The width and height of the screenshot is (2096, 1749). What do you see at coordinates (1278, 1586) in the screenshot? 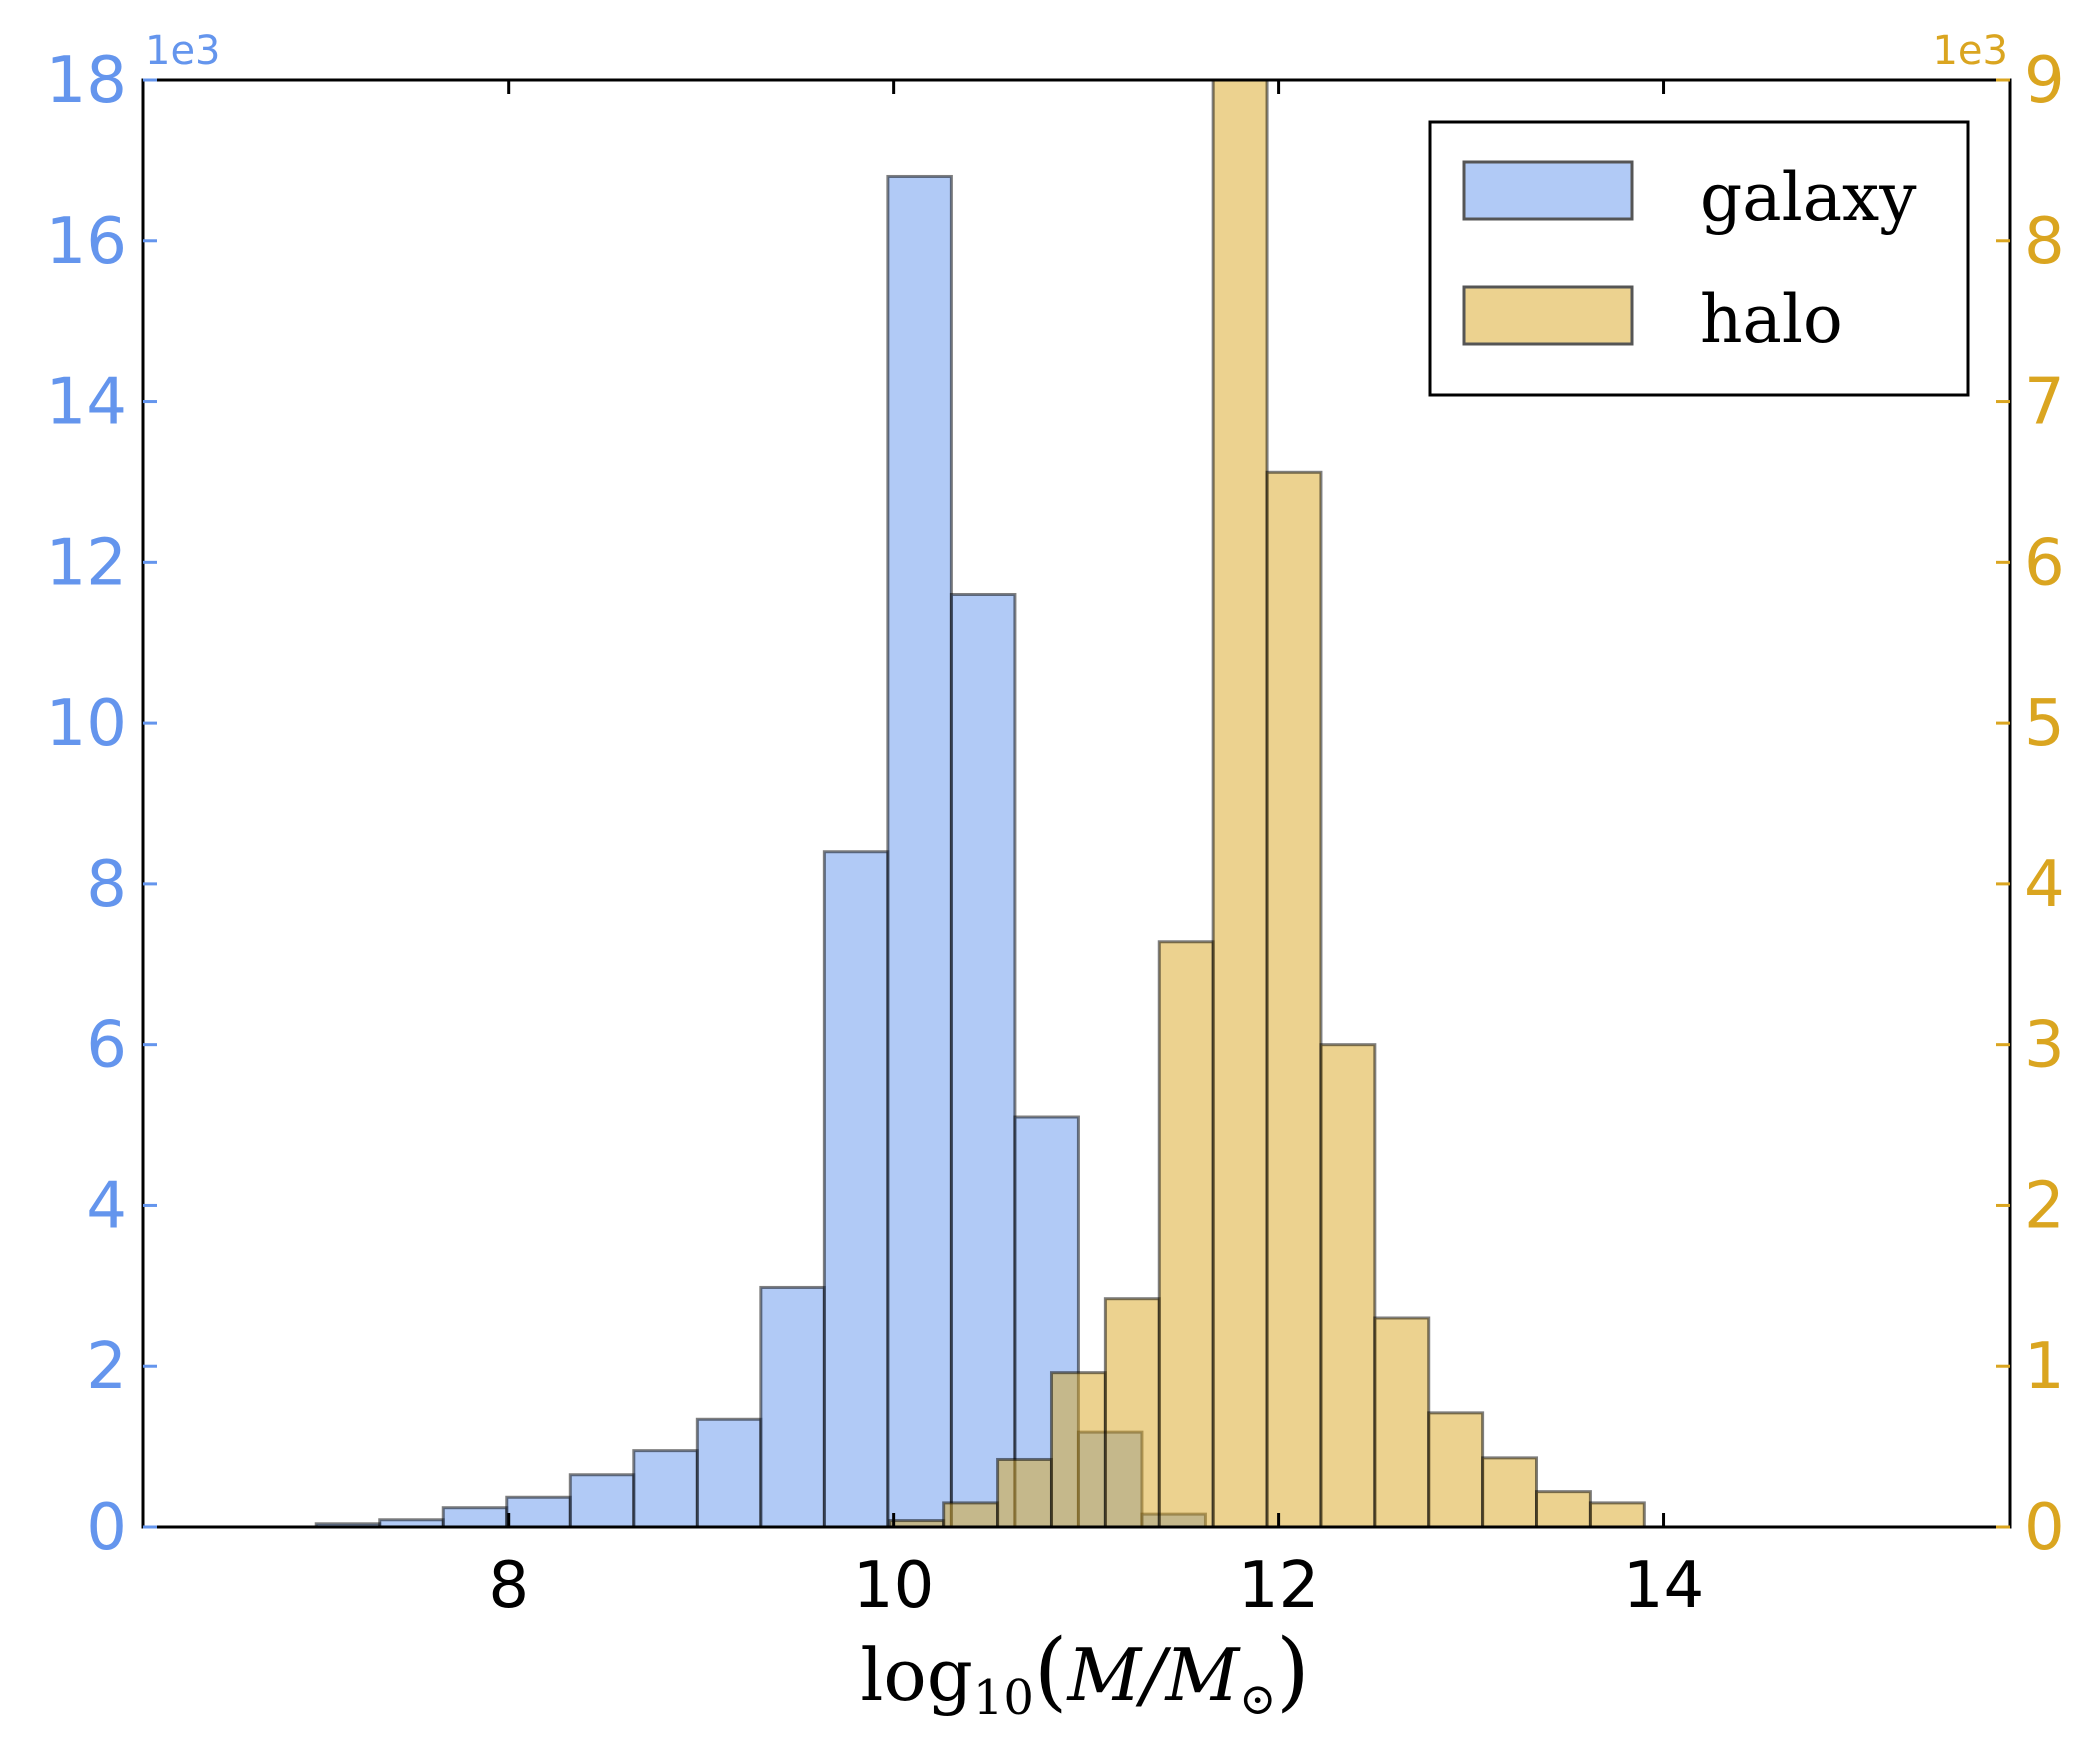
I see `x-tick-label-2: 12` at bounding box center [1278, 1586].